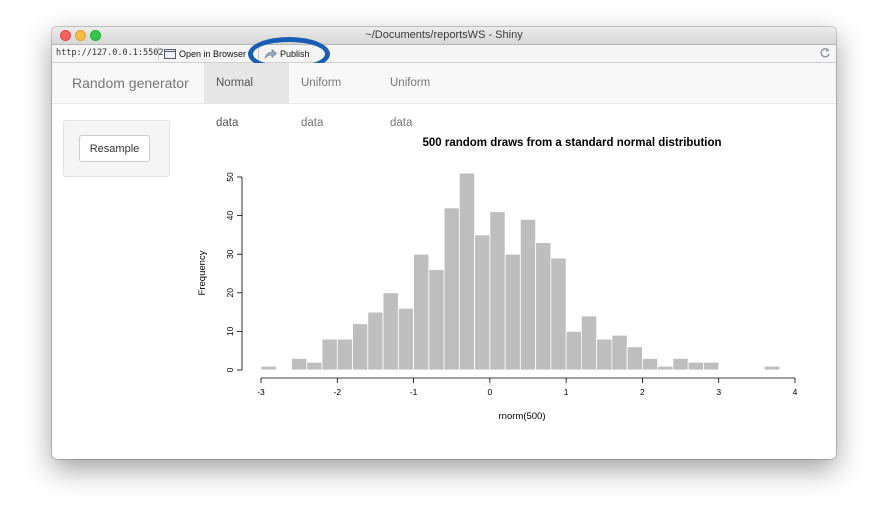 The image size is (885, 517). What do you see at coordinates (130, 83) in the screenshot?
I see `navbar-brand: Random generator` at bounding box center [130, 83].